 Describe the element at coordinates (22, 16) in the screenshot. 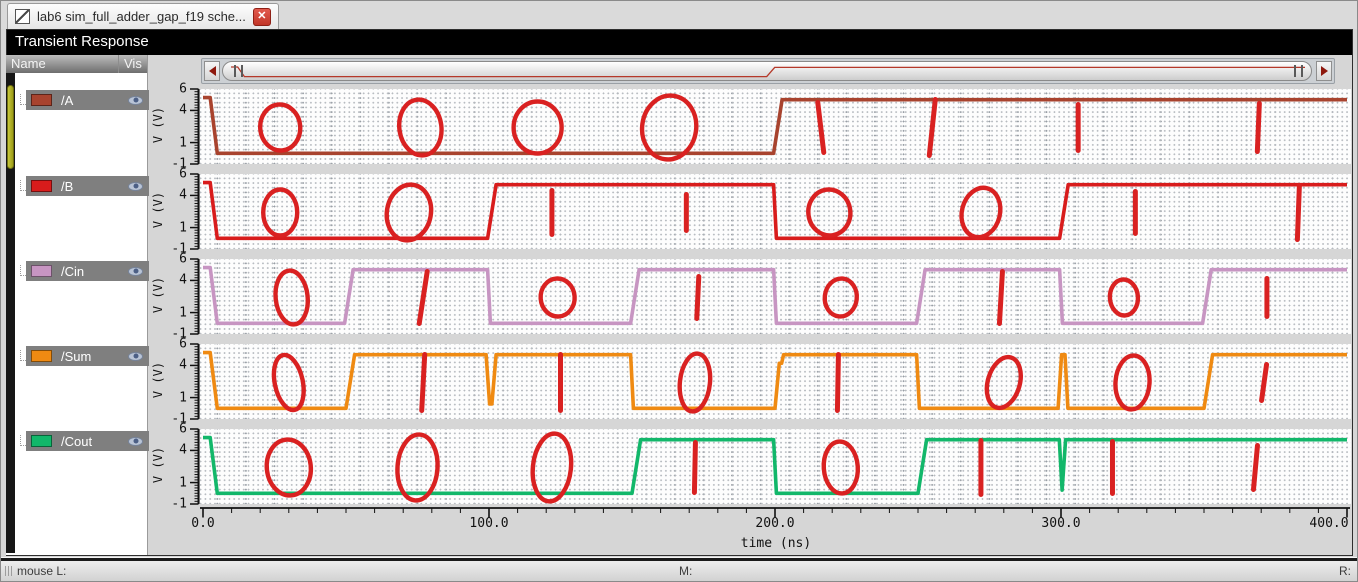

I see `schematic-window-icon` at that location.